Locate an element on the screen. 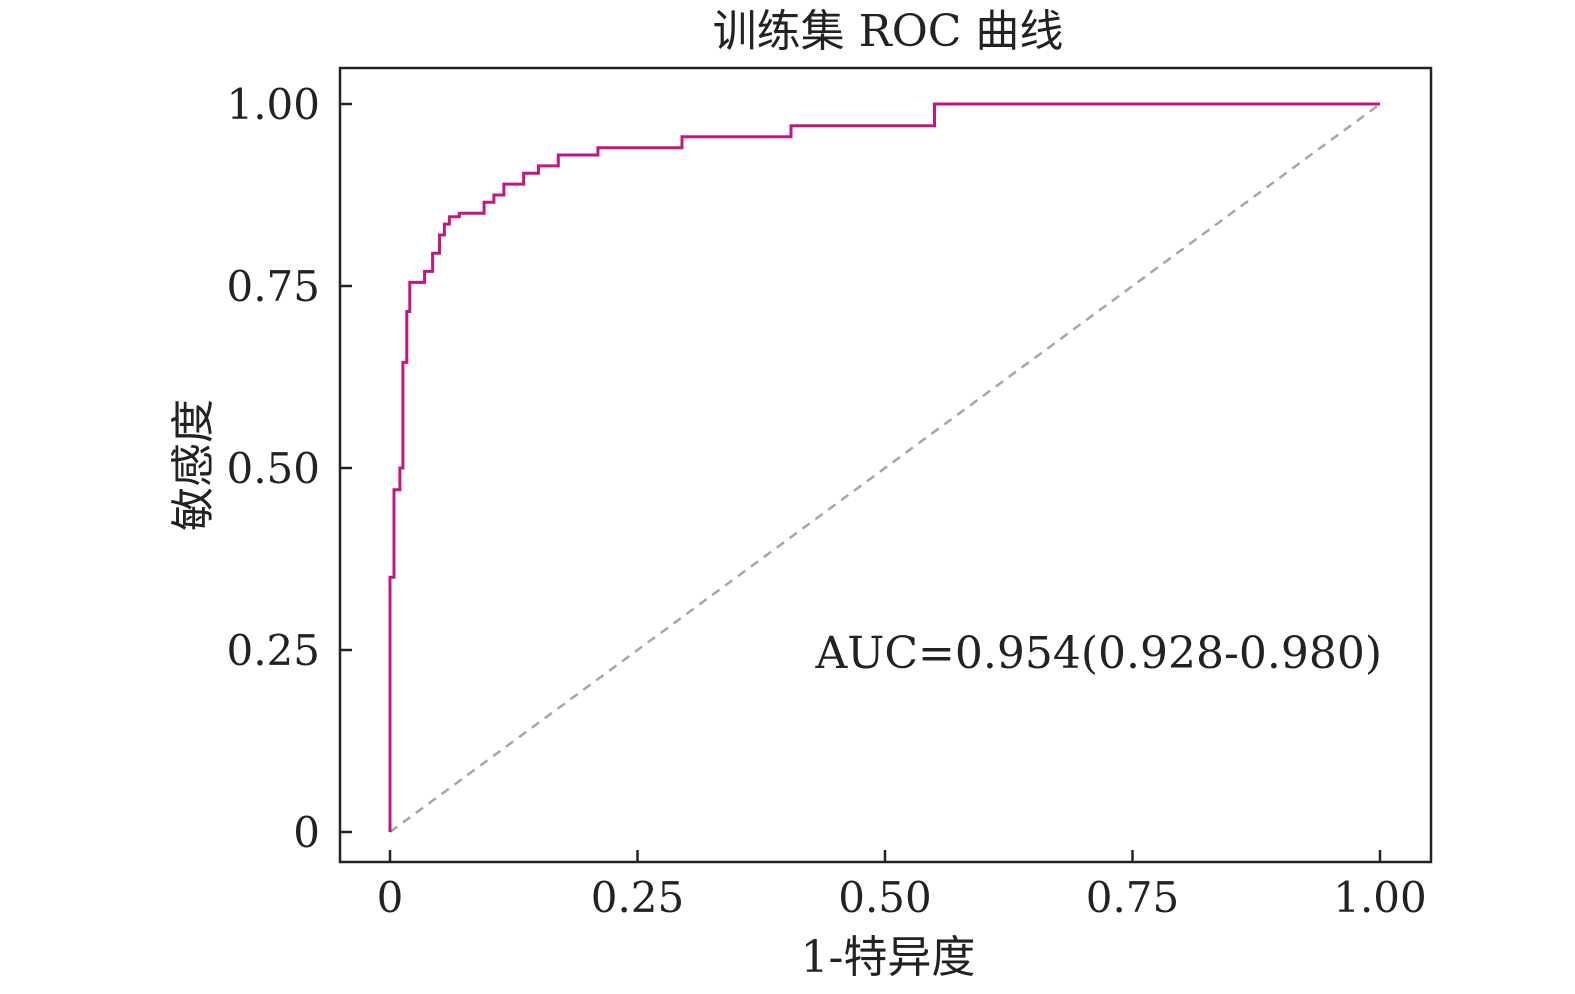 The height and width of the screenshot is (994, 1575). y-axis-label: 敏感度 is located at coordinates (193, 465).